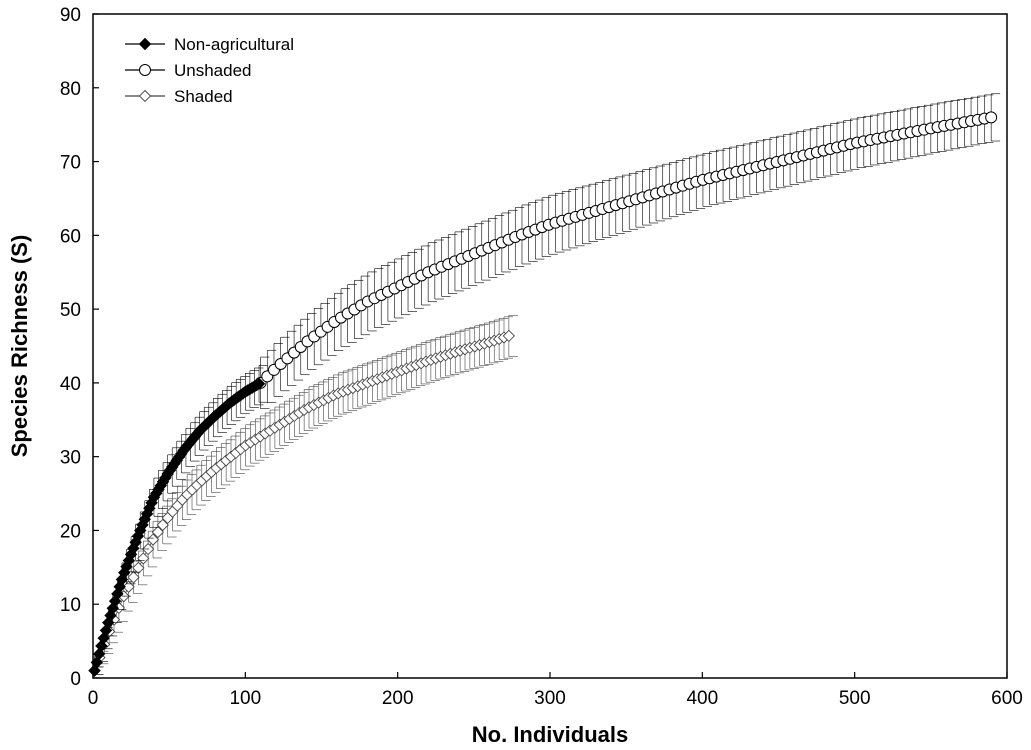 The height and width of the screenshot is (750, 1031). I want to click on y-tick-label: 30, so click(70, 458).